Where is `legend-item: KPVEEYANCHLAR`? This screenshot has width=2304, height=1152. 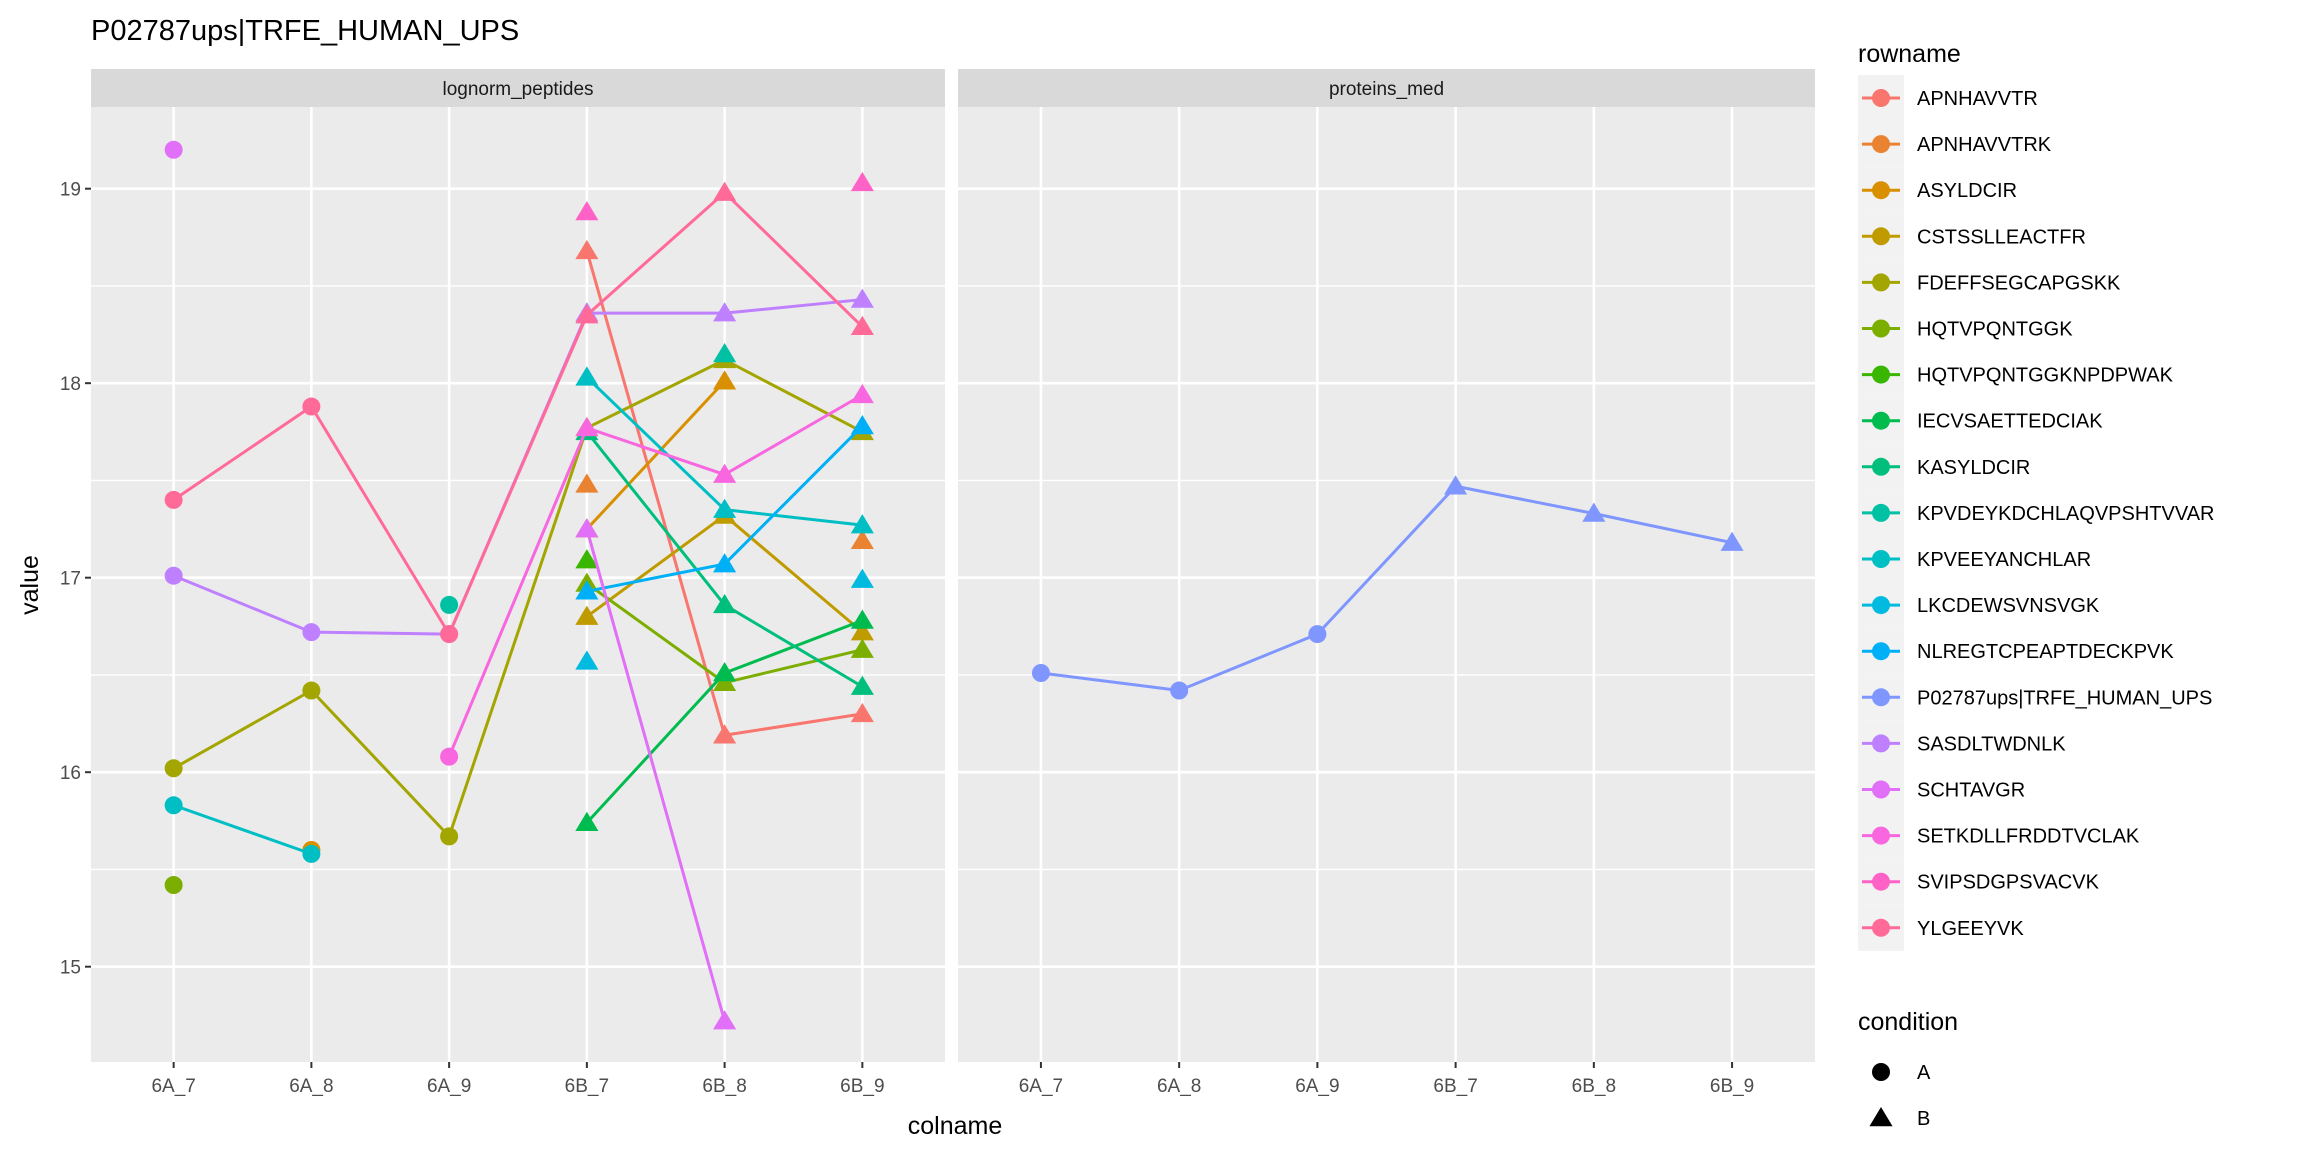
legend-item: KPVEEYANCHLAR is located at coordinates (1974, 559).